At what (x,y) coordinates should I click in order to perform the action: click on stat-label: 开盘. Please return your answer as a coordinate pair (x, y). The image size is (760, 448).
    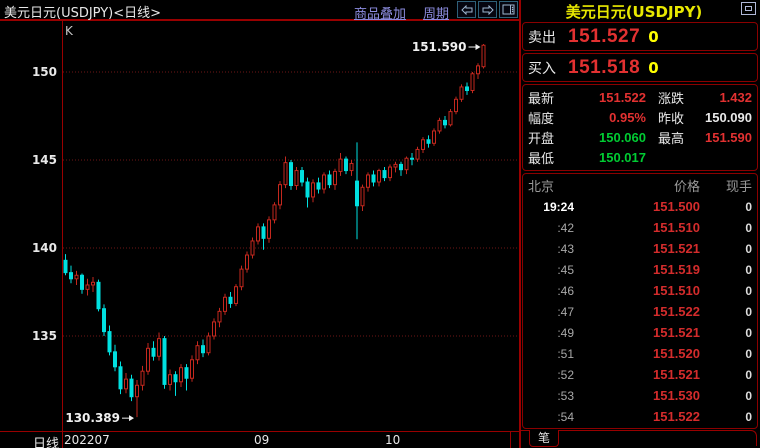
    Looking at the image, I should click on (541, 140).